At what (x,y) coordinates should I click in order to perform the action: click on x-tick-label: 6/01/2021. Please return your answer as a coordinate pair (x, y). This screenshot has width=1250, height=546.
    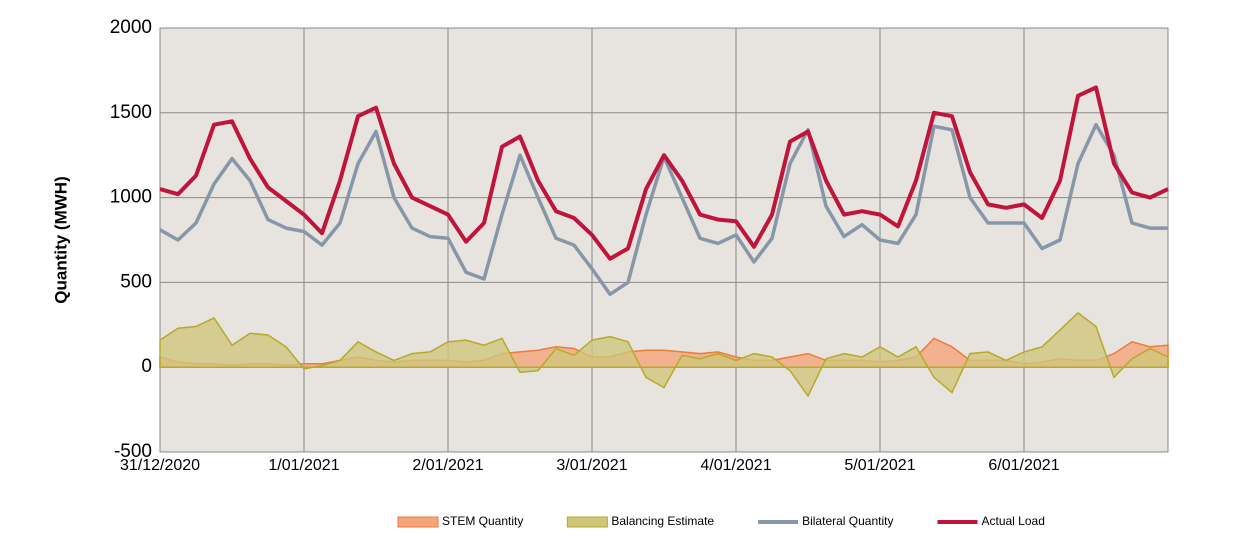
    Looking at the image, I should click on (1023, 465).